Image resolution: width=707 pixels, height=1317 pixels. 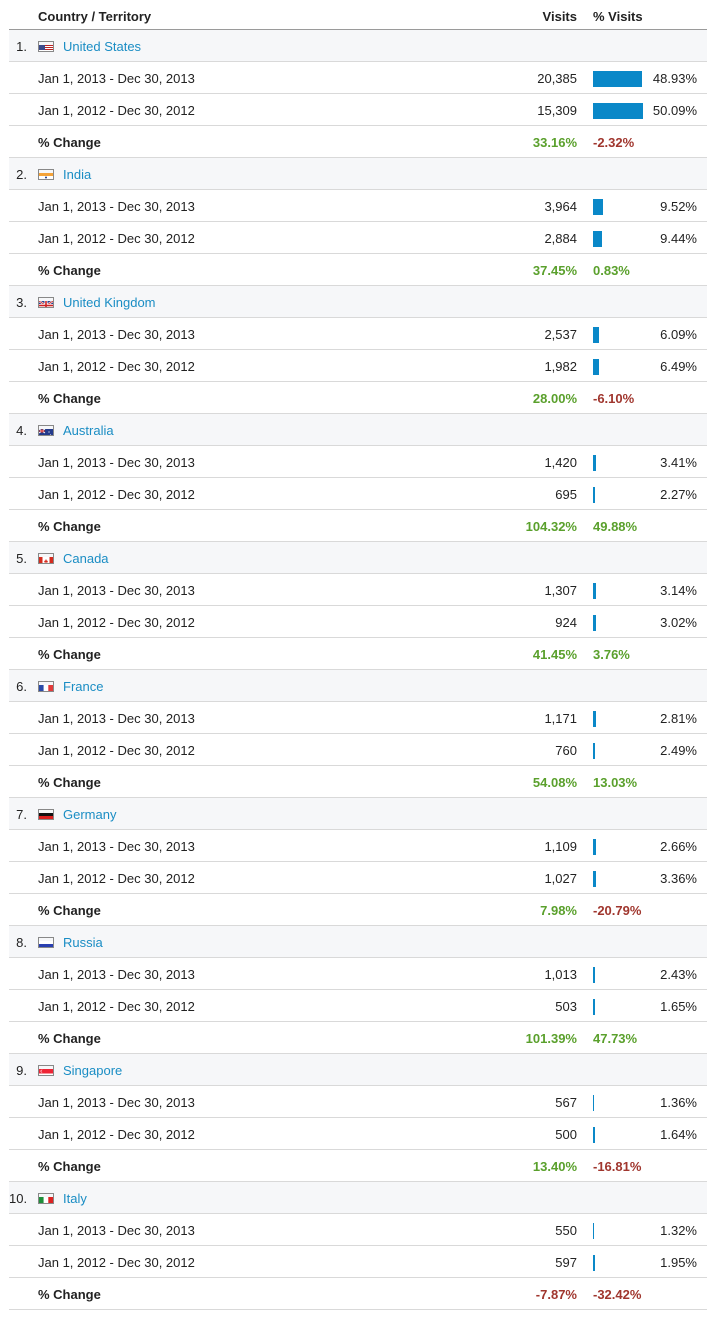 What do you see at coordinates (678, 462) in the screenshot?
I see `pct-visits-value: 3.41%` at bounding box center [678, 462].